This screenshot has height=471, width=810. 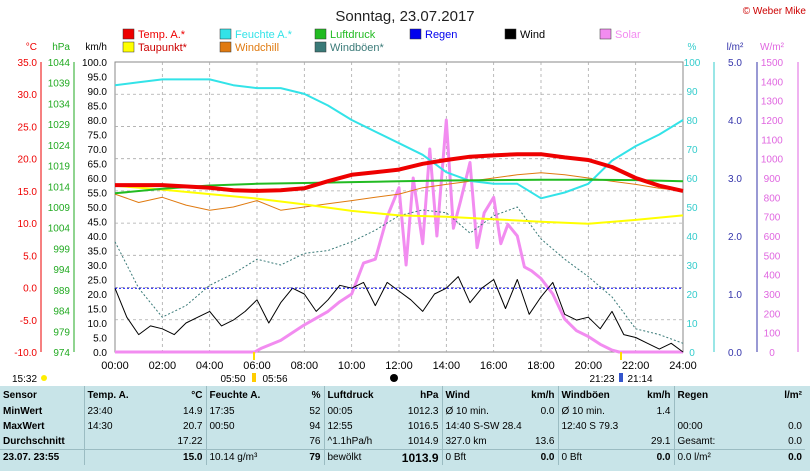 I want to click on axis-tick-solar: 400, so click(x=772, y=276).